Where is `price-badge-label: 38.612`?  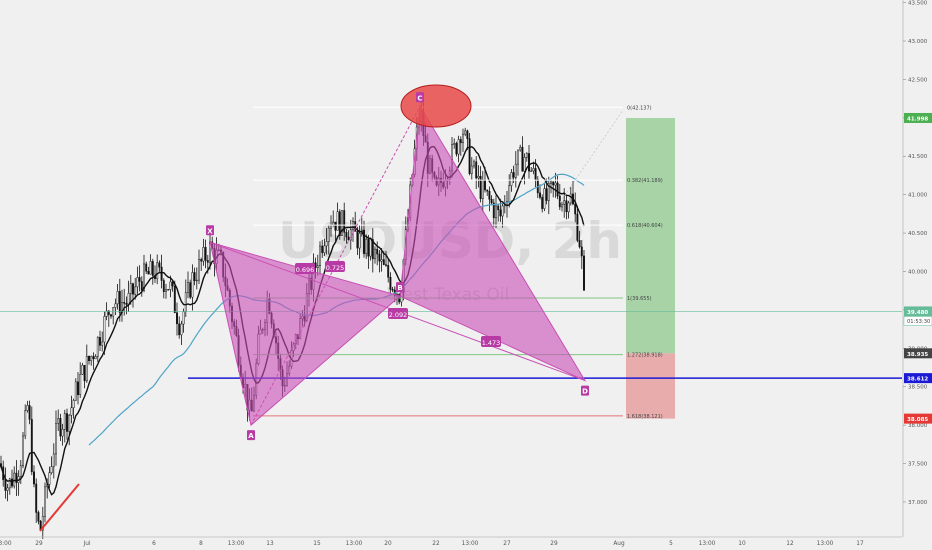
price-badge-label: 38.612 is located at coordinates (917, 380).